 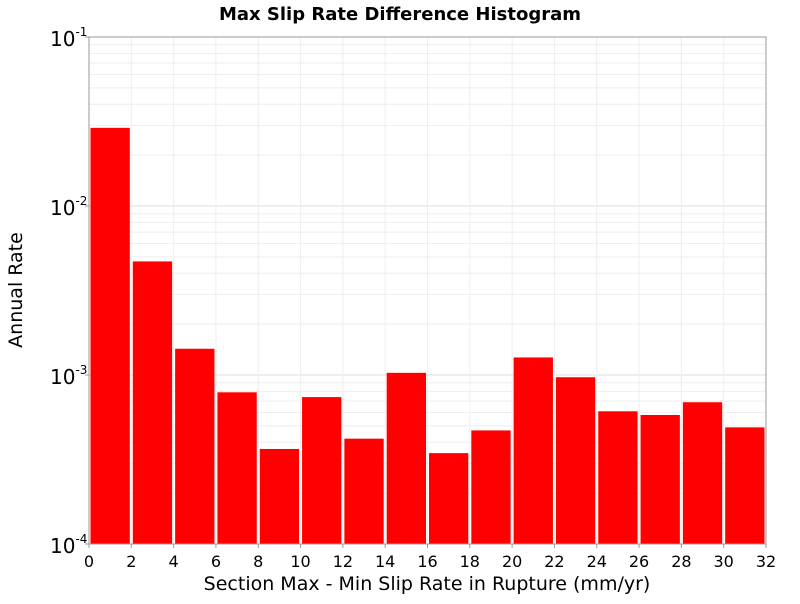 What do you see at coordinates (16, 290) in the screenshot?
I see `y-axis-label: Annual Rate` at bounding box center [16, 290].